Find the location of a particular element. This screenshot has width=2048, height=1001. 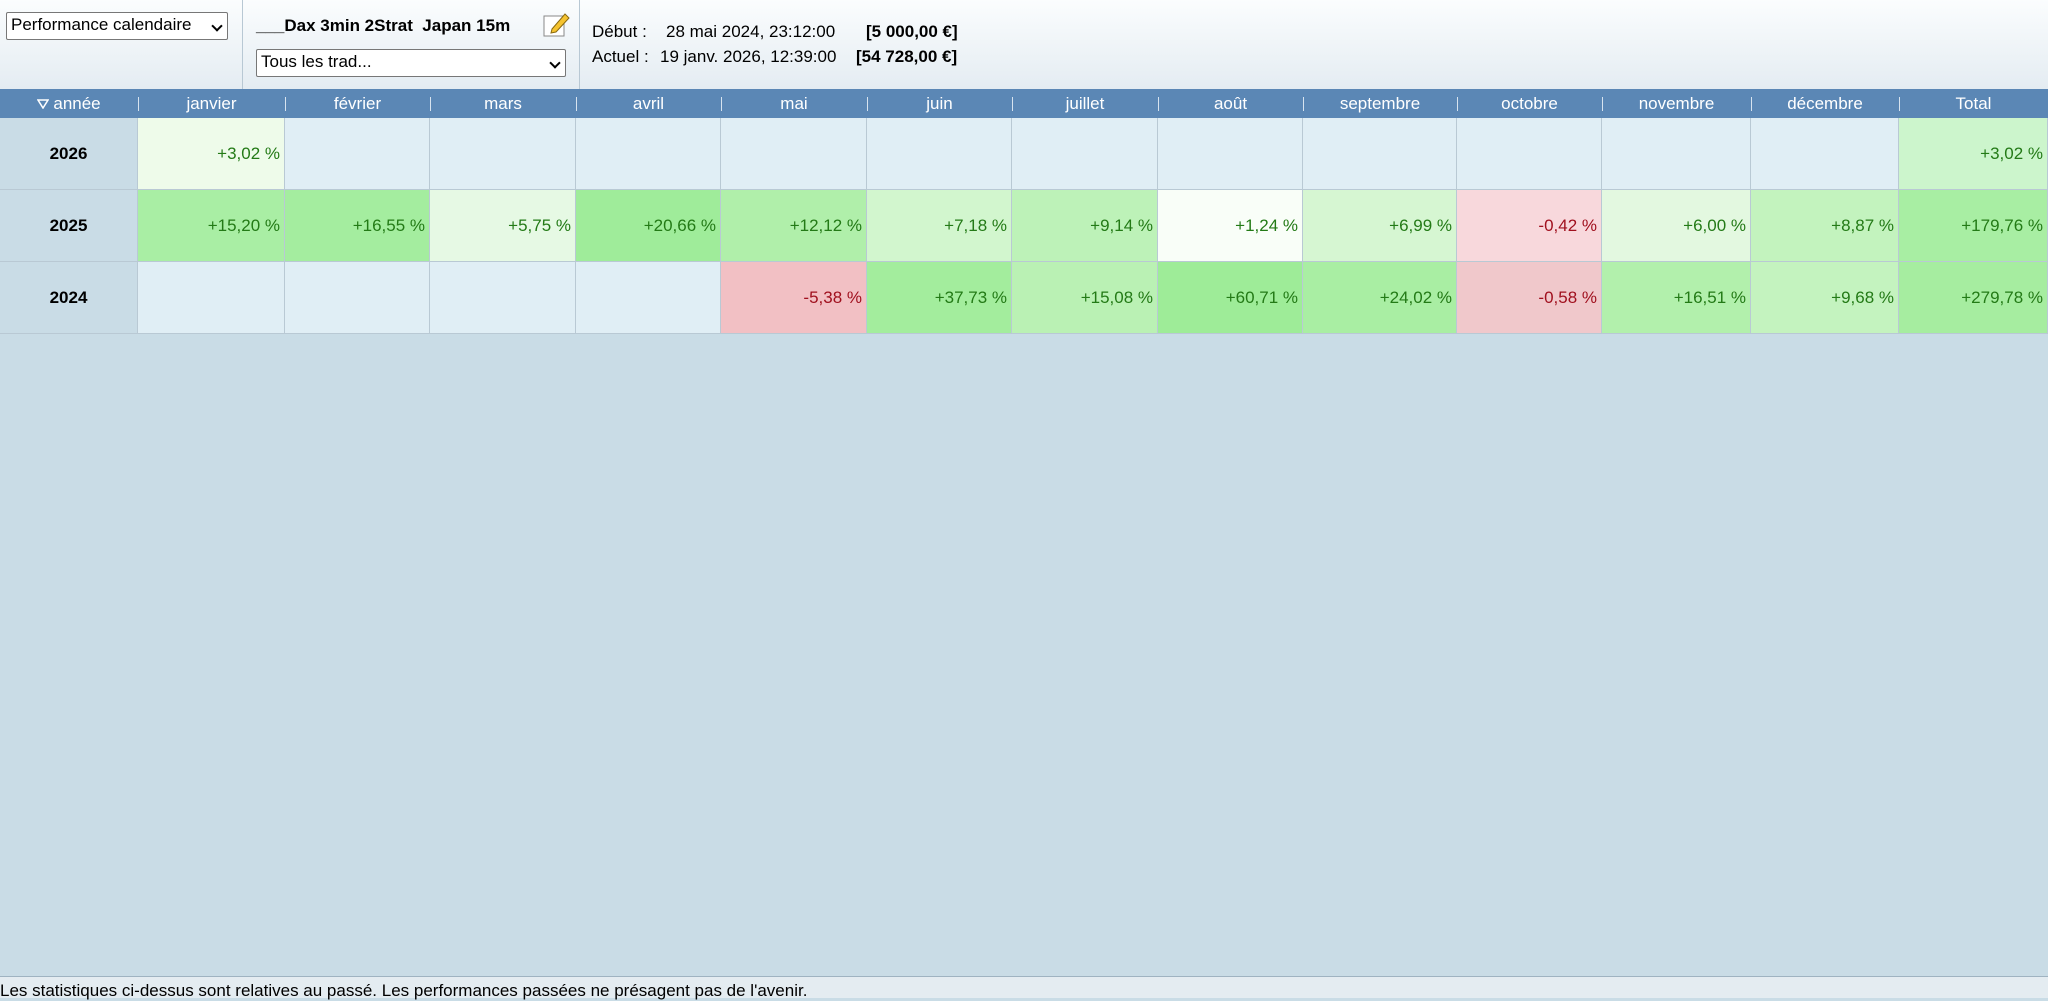

performance-cell: +60,71 % is located at coordinates (1230, 298).